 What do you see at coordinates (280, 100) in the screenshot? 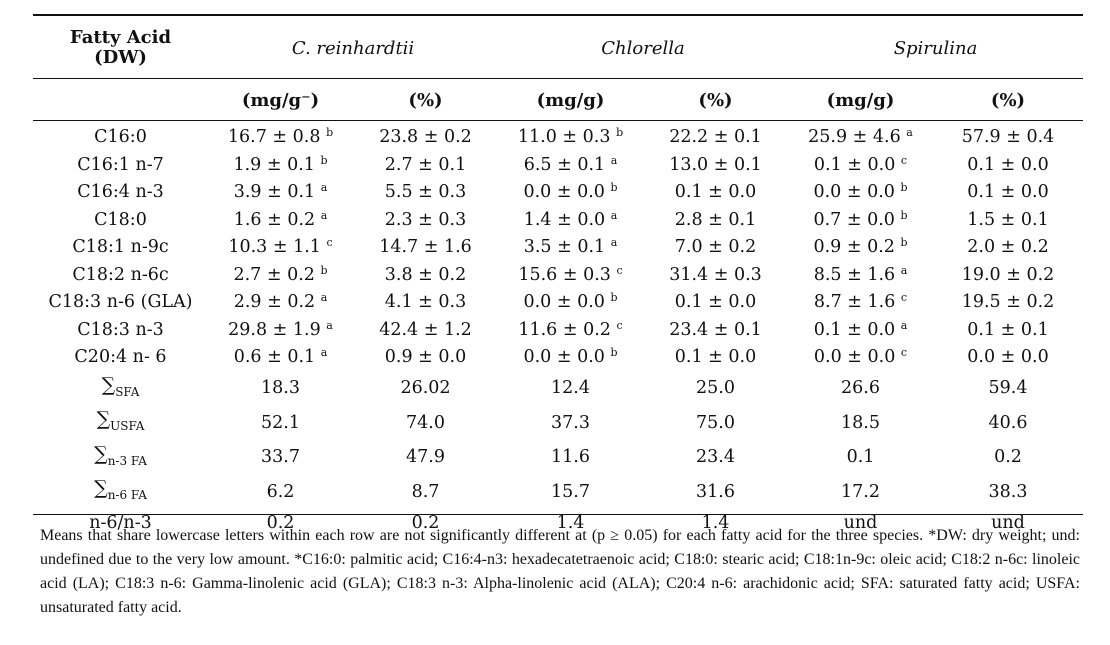
I see `unit-label: (mg/g⁻)` at bounding box center [280, 100].